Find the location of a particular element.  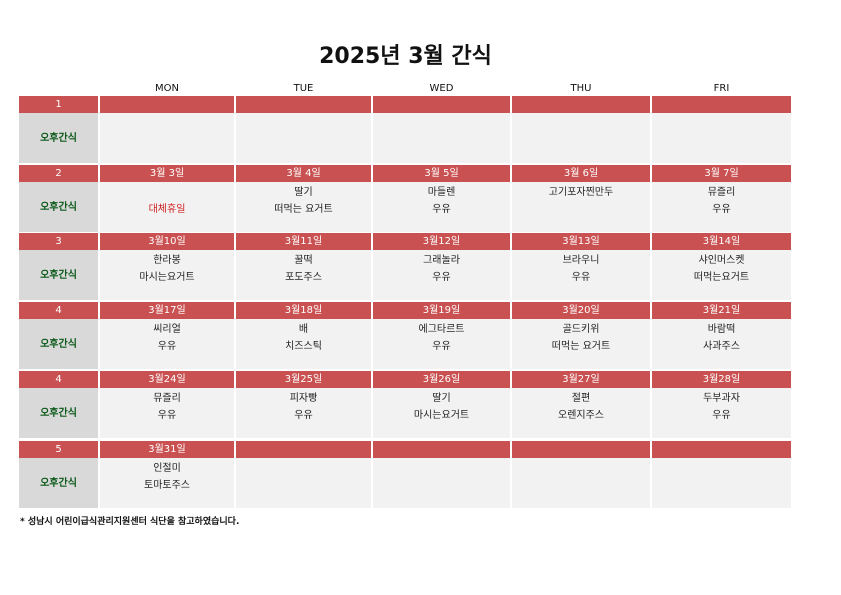

date-cell: 3월27일 is located at coordinates (581, 379).